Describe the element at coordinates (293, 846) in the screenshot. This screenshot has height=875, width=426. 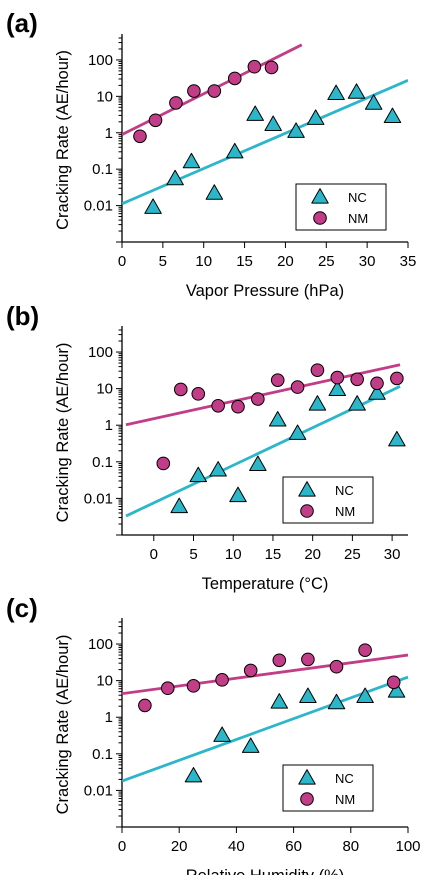
I see `x-tick-label: 60` at that location.